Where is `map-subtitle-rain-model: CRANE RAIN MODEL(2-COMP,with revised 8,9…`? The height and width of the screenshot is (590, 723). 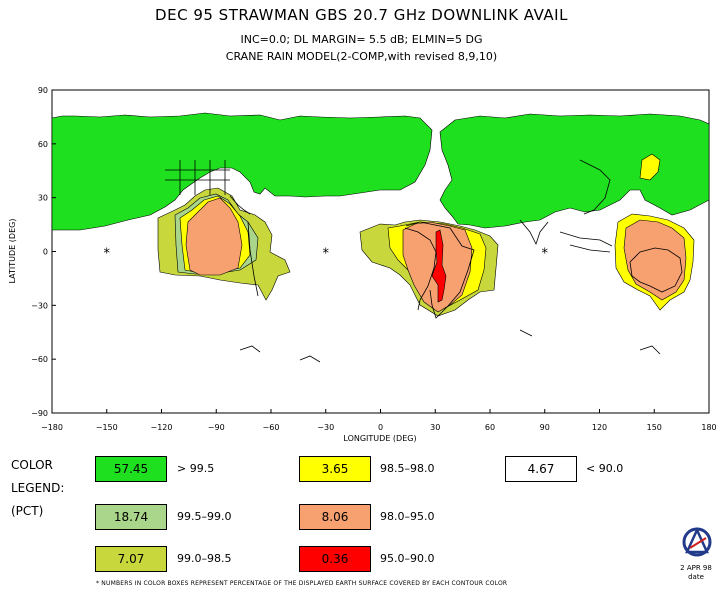
map-subtitle-rain-model: CRANE RAIN MODEL(2-COMP,with revised 8,9… is located at coordinates (361, 56).